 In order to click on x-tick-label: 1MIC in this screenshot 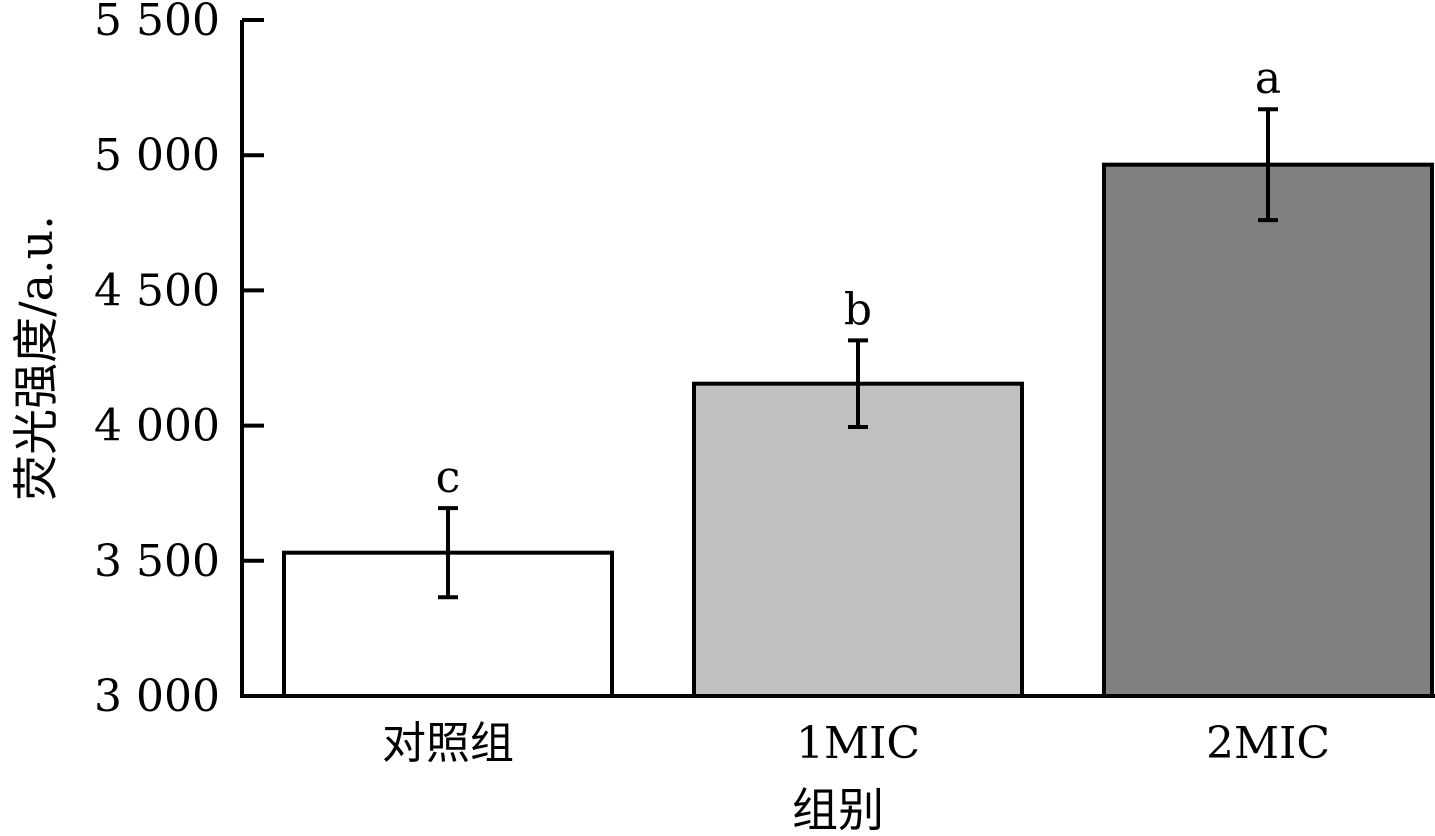, I will do `click(858, 743)`.